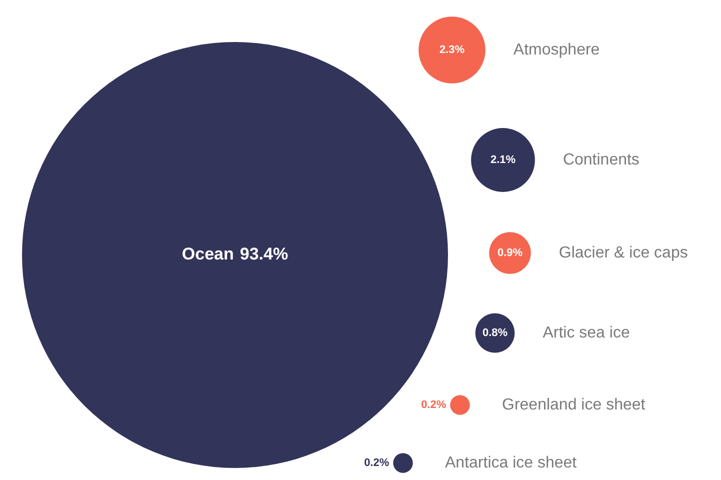 The width and height of the screenshot is (721, 480). What do you see at coordinates (495, 333) in the screenshot?
I see `data-label: 0.8%` at bounding box center [495, 333].